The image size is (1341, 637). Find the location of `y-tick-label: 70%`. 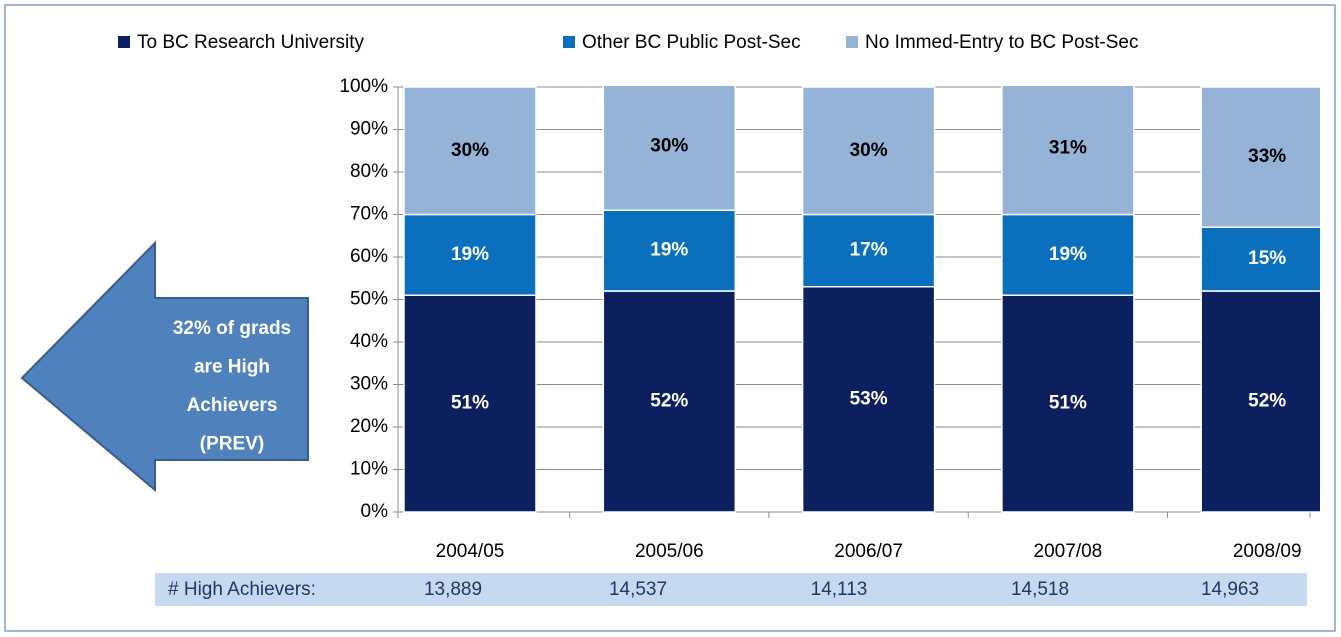

y-tick-label: 70% is located at coordinates (369, 214).